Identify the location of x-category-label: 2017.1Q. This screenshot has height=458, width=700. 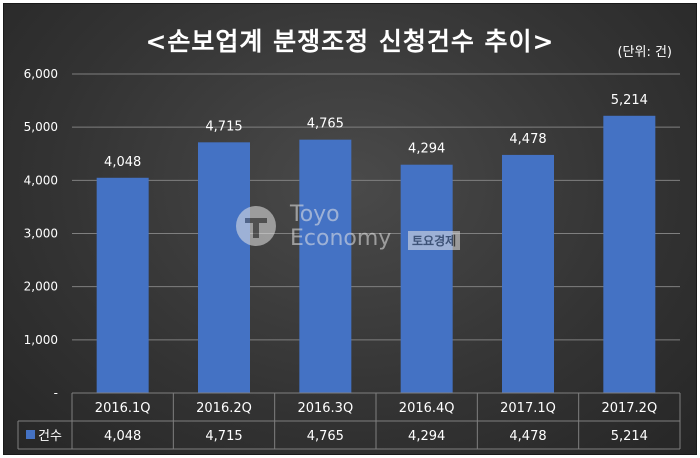
(528, 408).